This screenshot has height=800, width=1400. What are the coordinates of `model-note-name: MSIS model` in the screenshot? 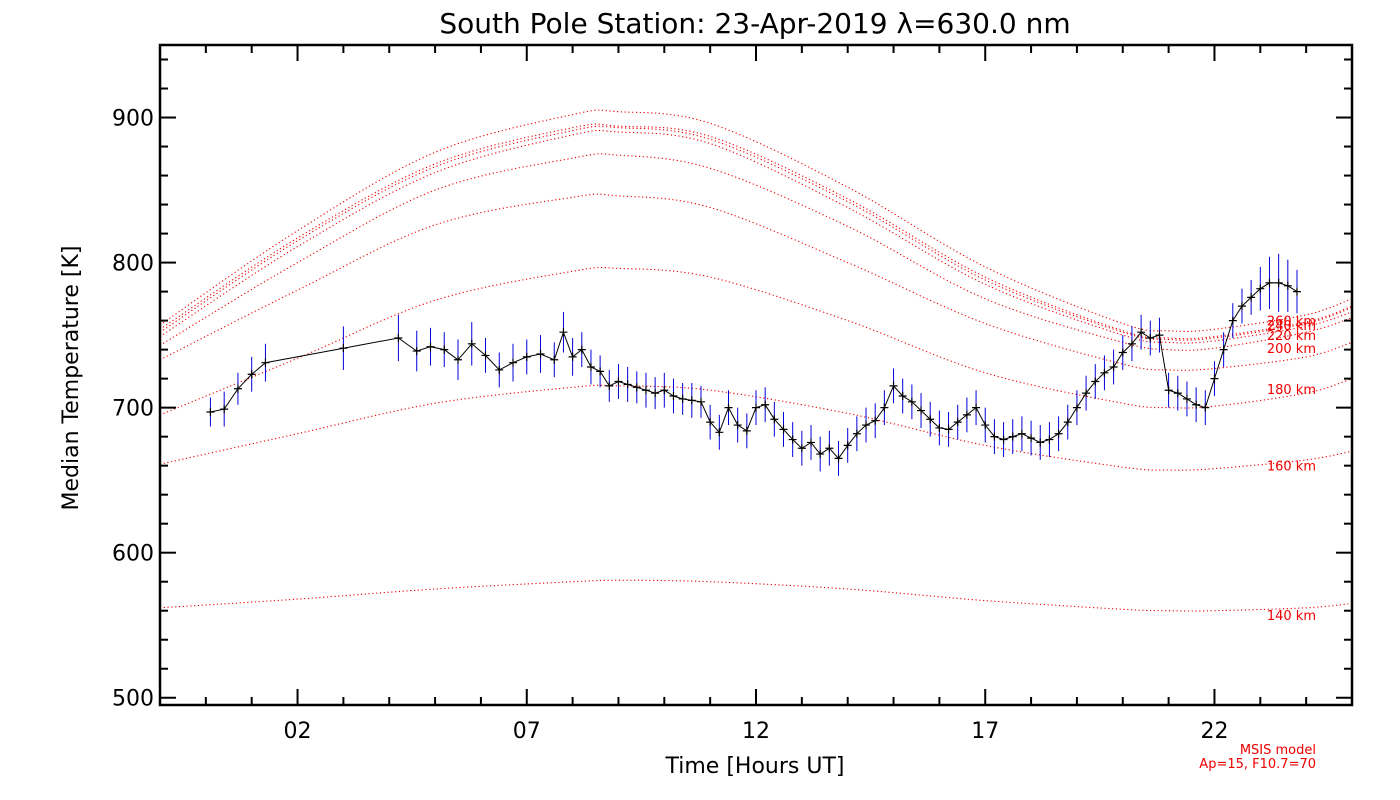 It's located at (1278, 750).